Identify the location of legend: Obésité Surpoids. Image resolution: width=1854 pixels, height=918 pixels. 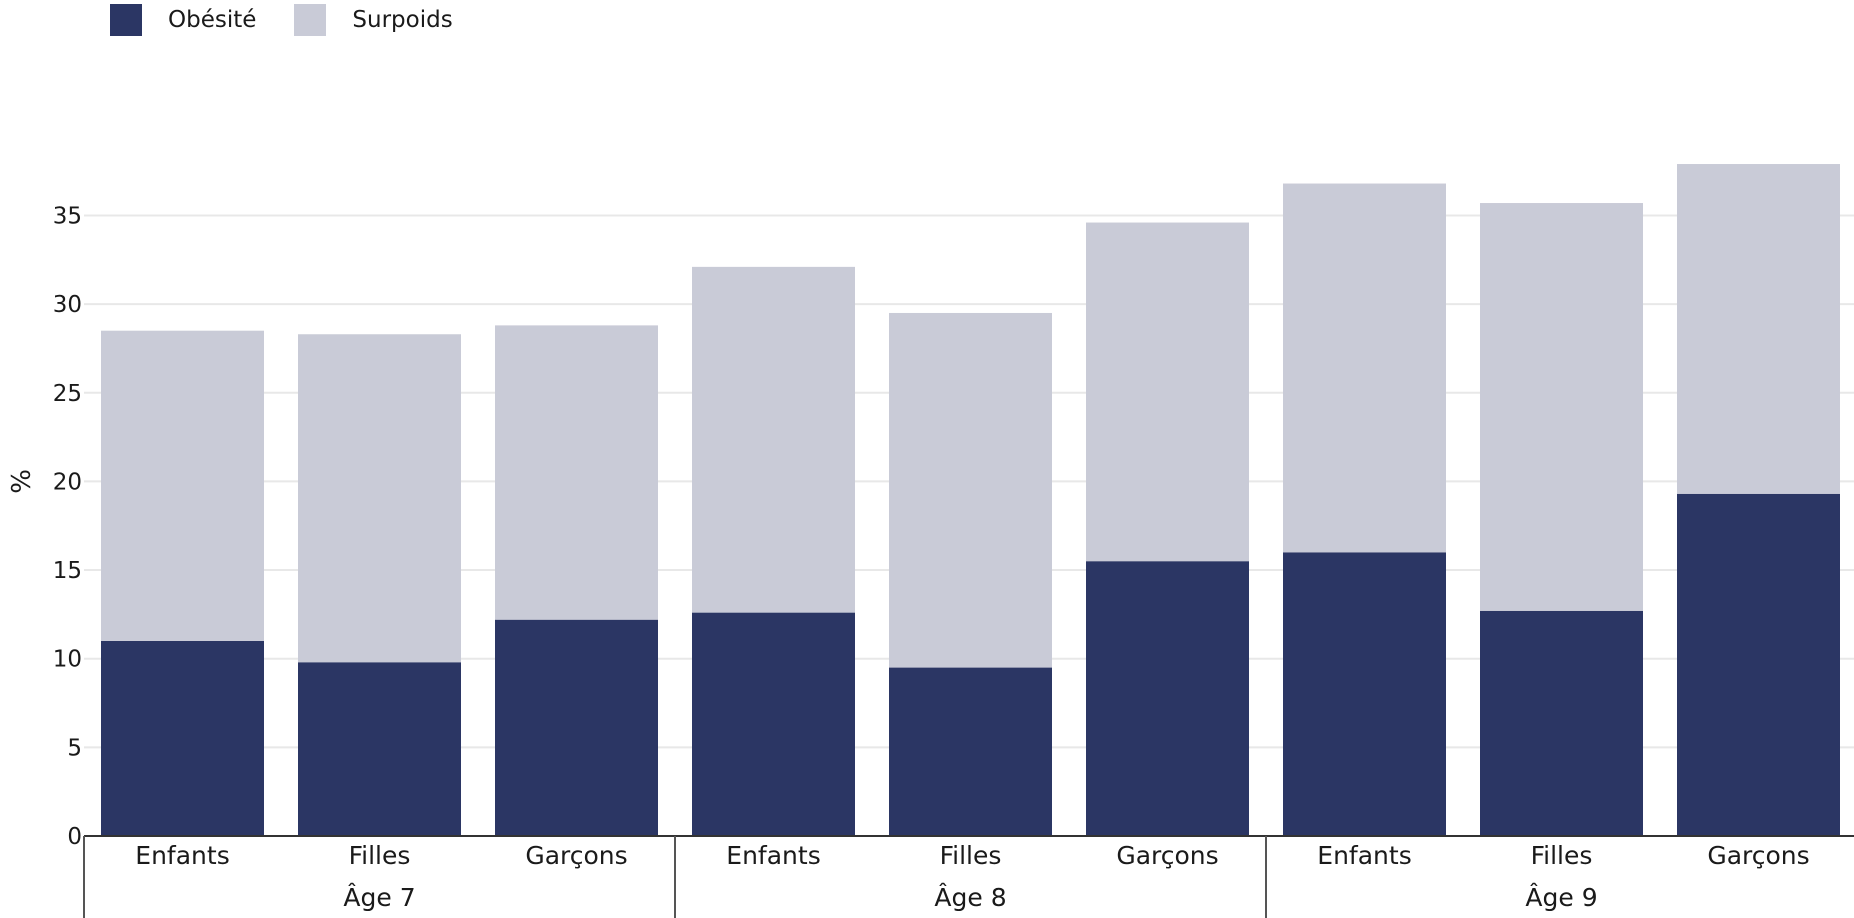
(300, 20).